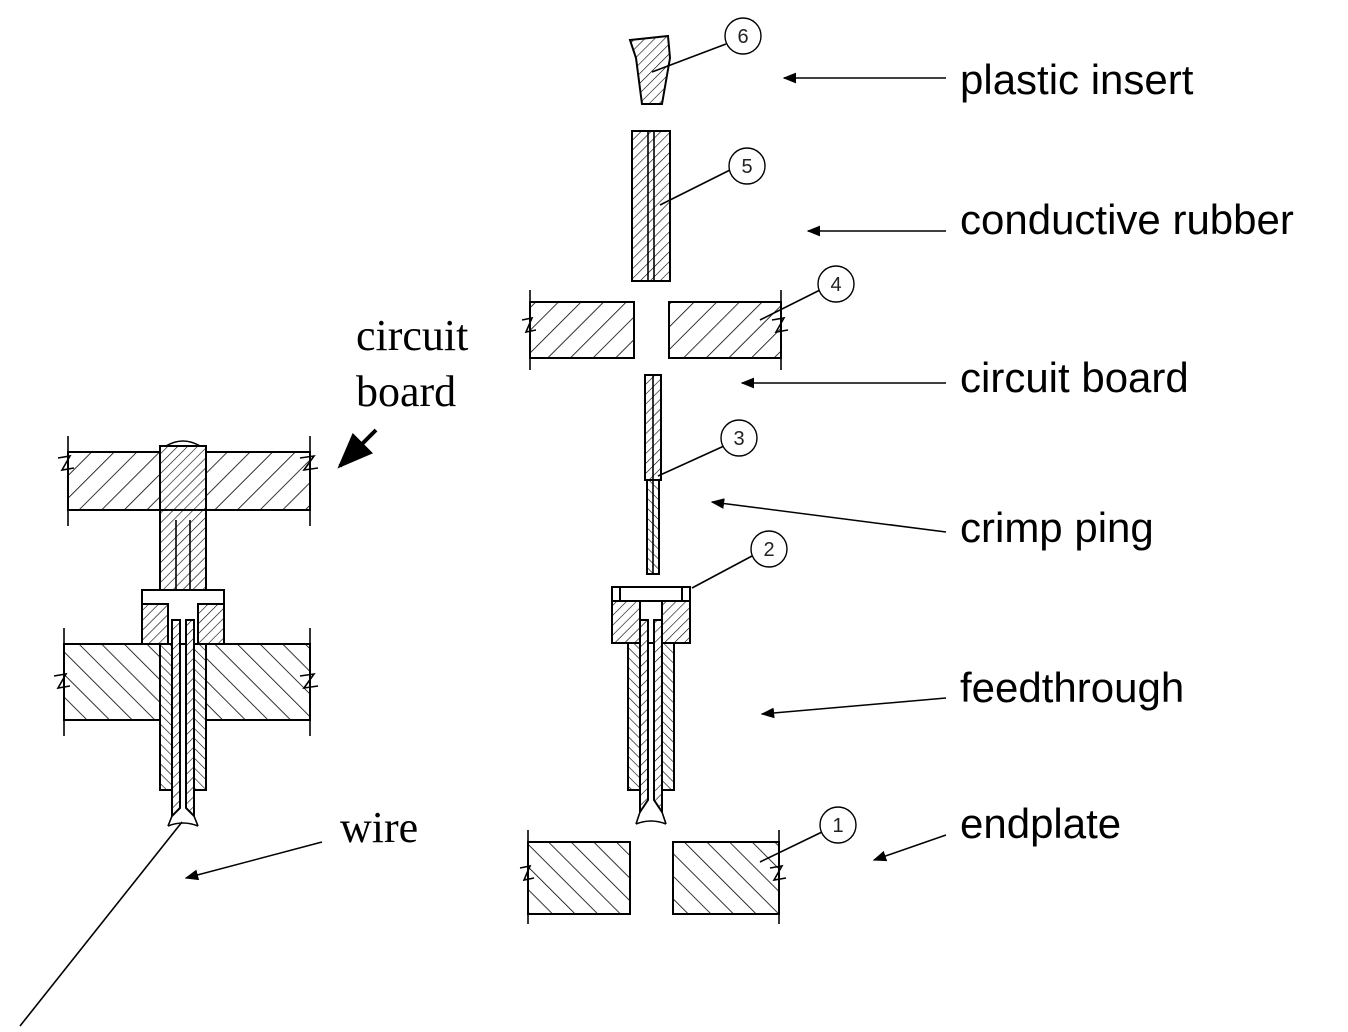 The image size is (1348, 1032). Describe the element at coordinates (253, 861) in the screenshot. I see `arrow-wire` at that location.